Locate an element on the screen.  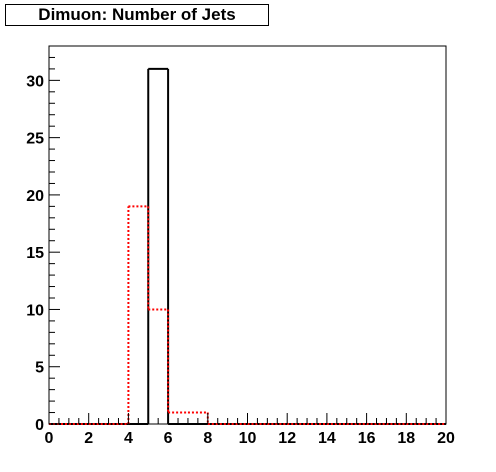
y-tick-label: 15 is located at coordinates (35, 253).